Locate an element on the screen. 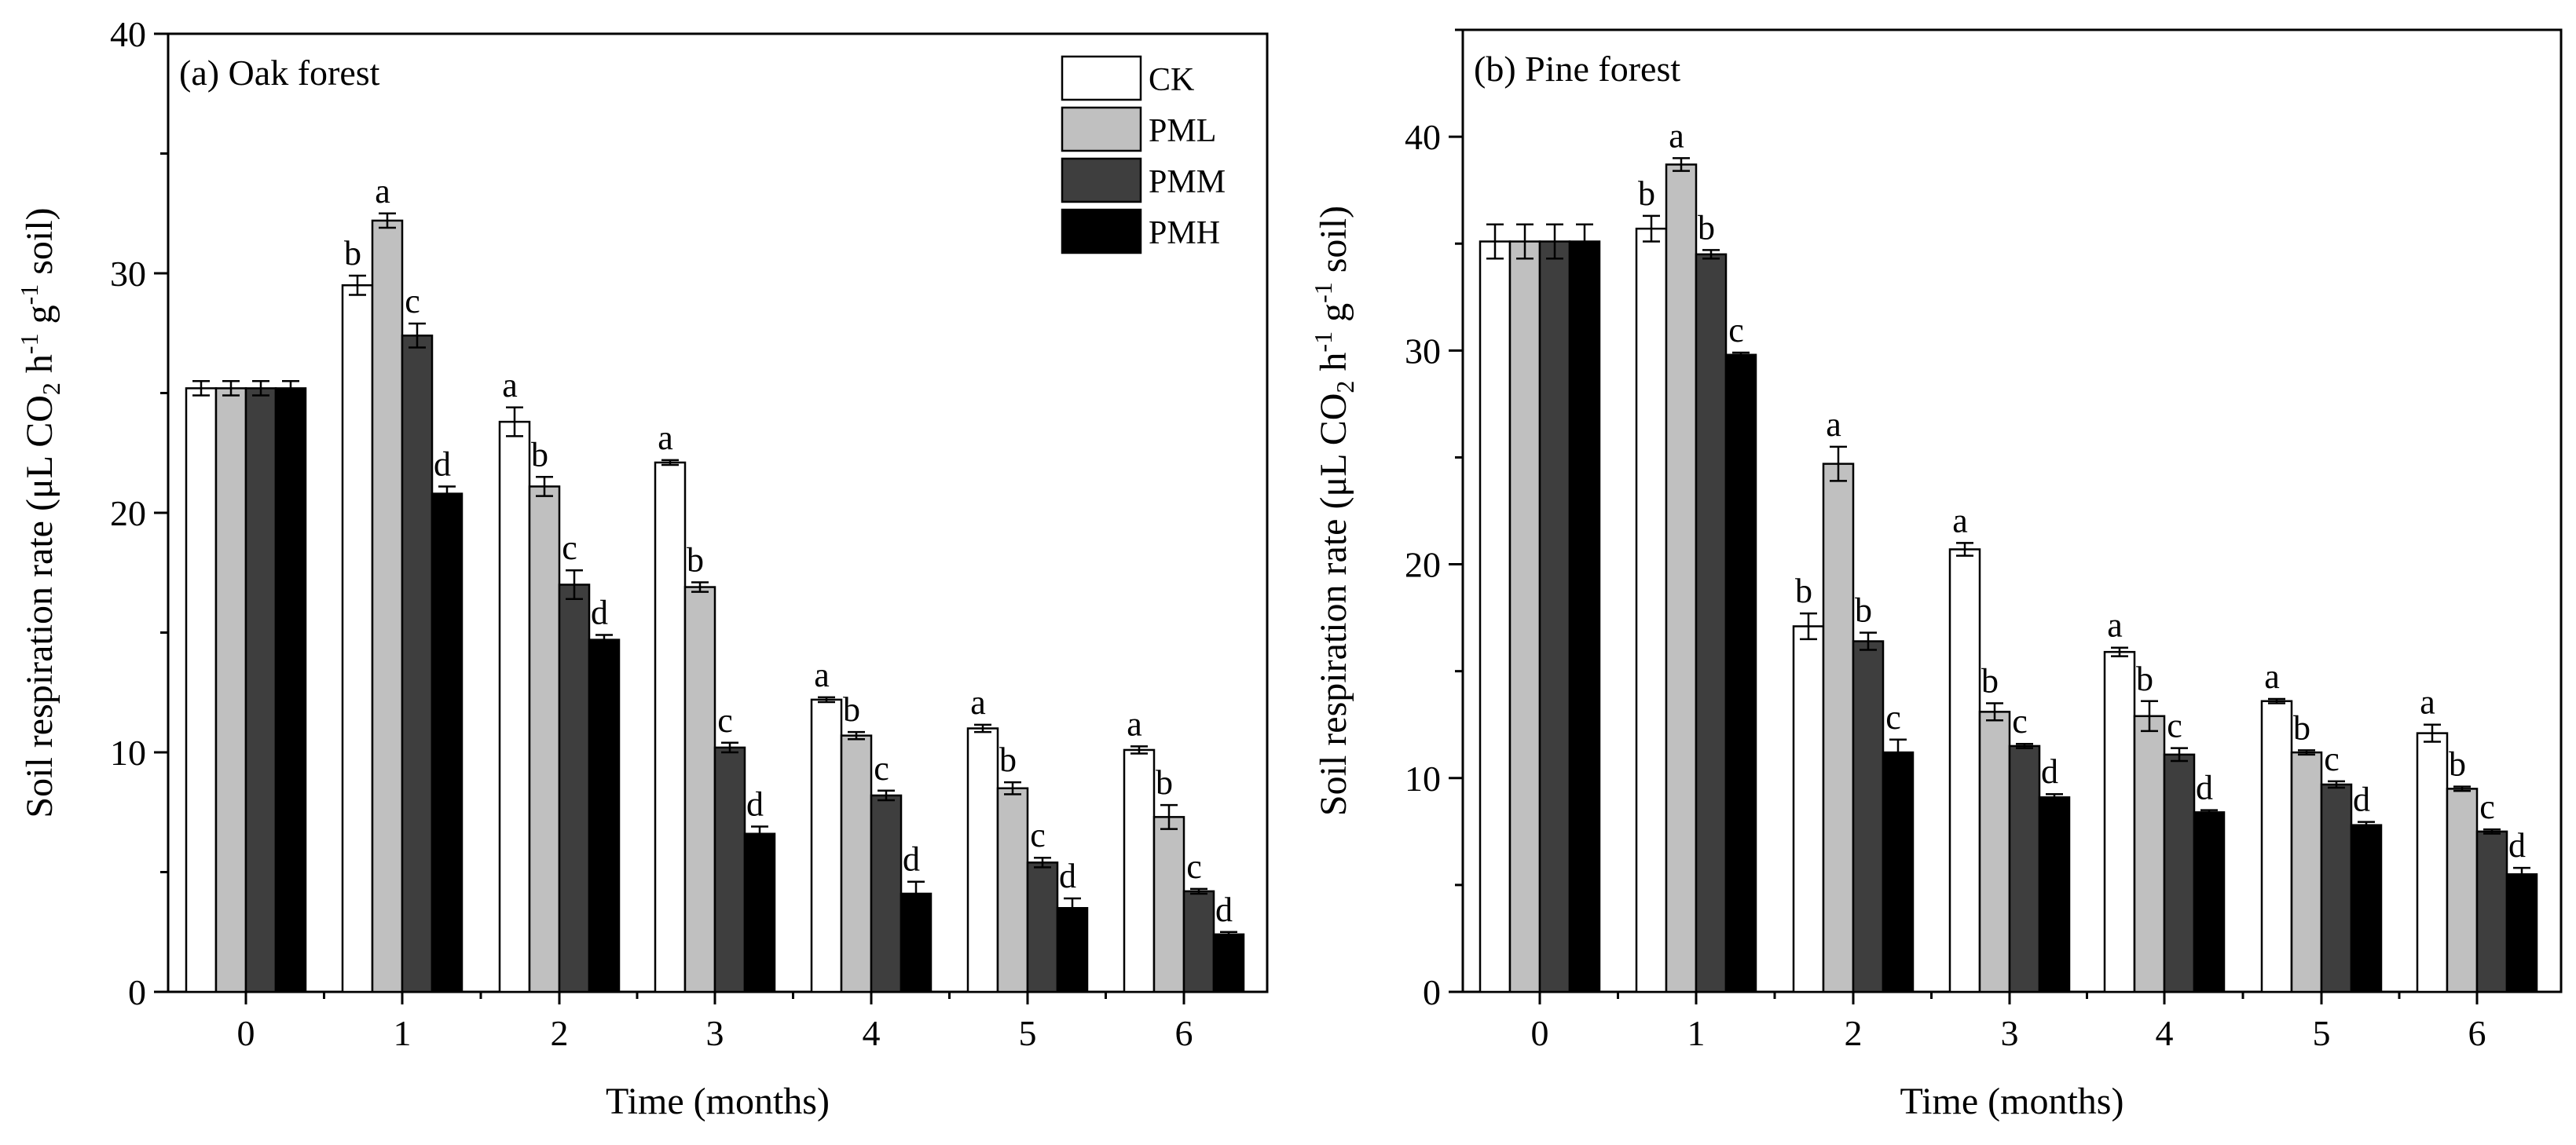  x-axis-label: Time (months) is located at coordinates (718, 1101).